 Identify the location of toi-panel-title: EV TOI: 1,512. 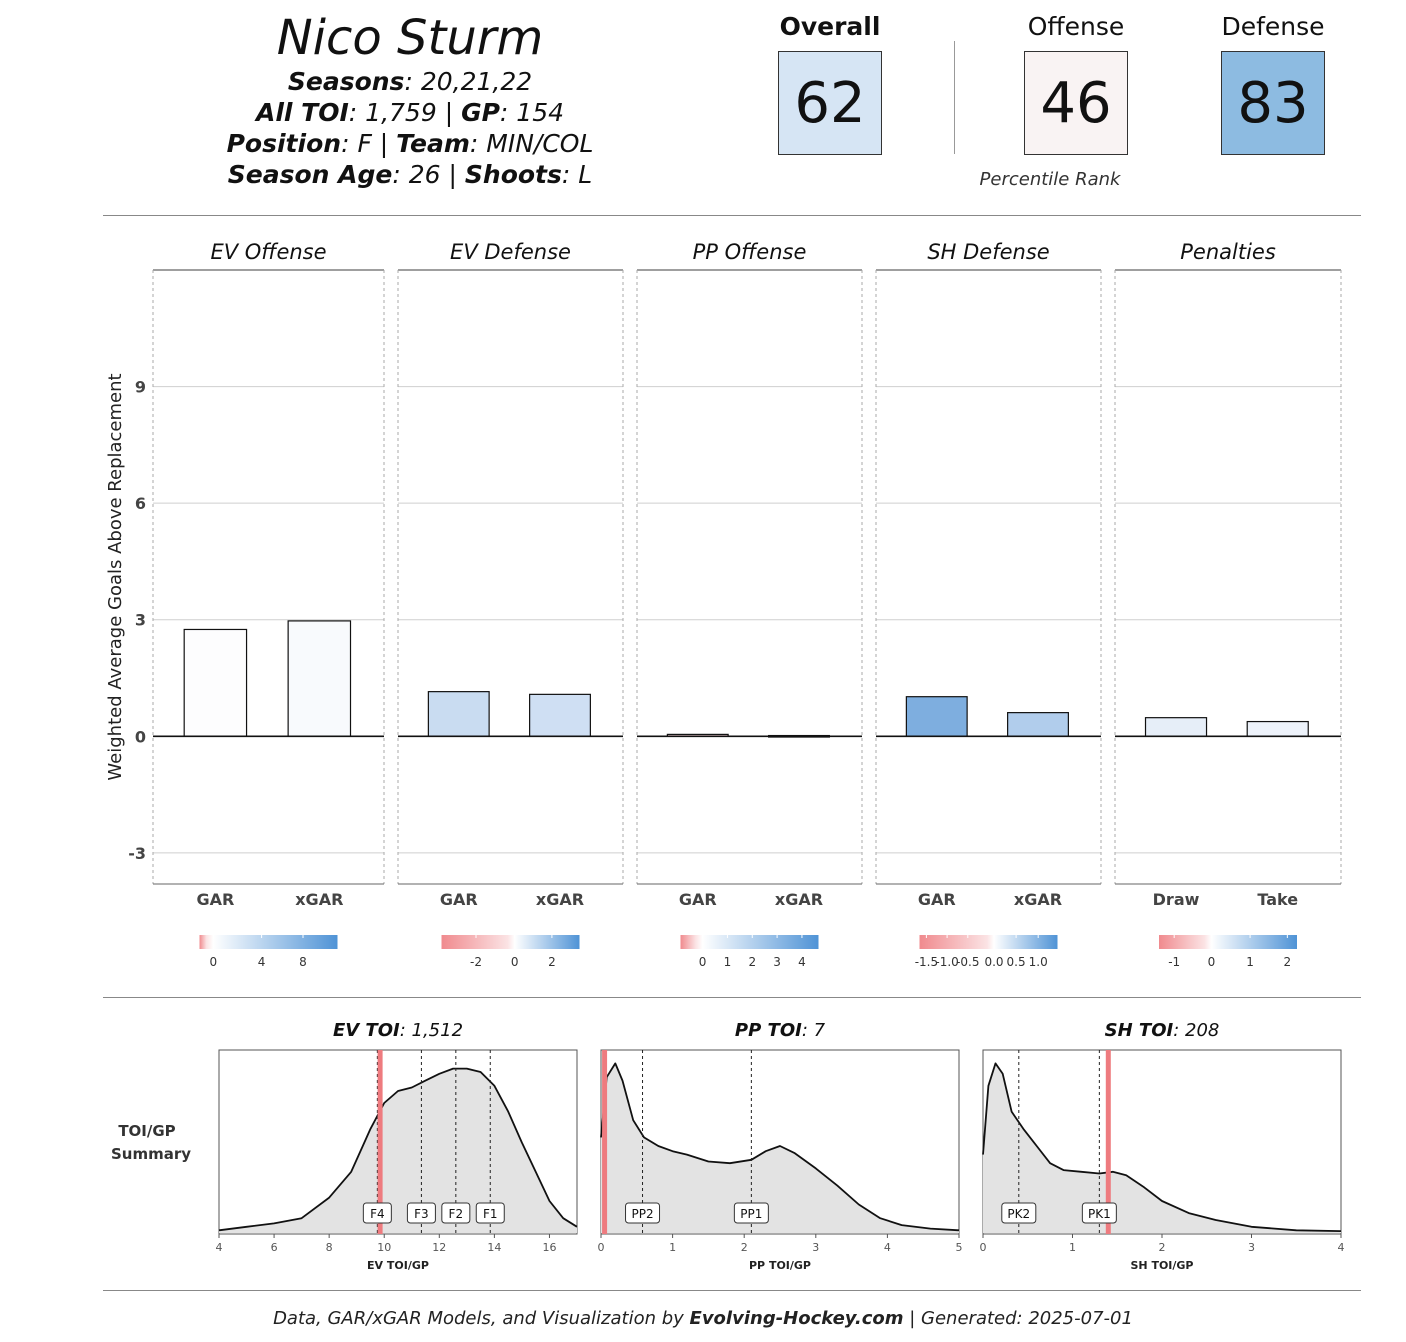
(398, 1030).